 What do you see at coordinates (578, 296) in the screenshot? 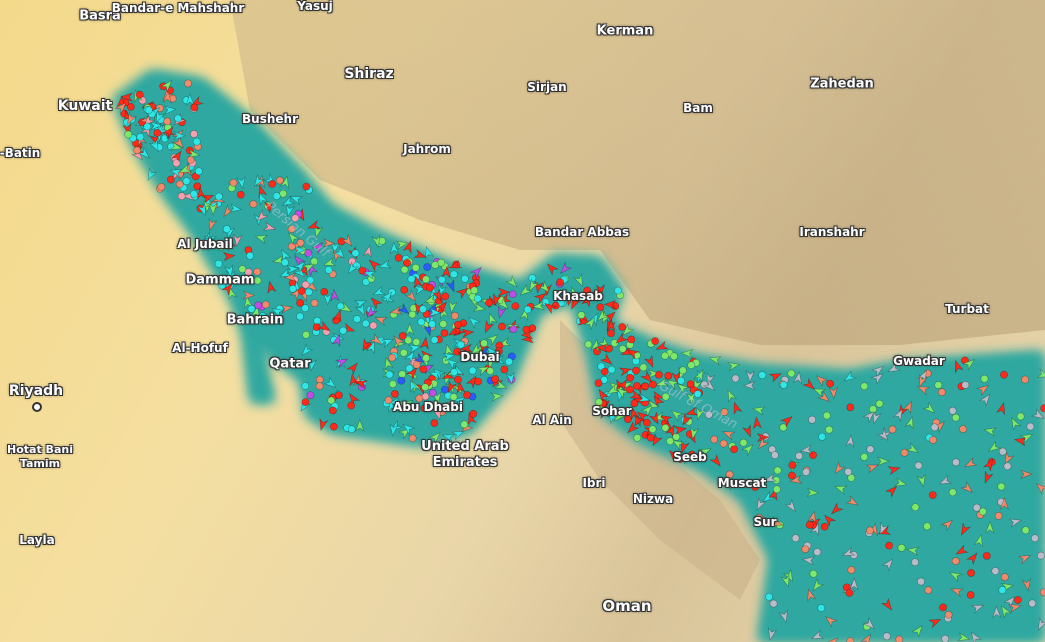
I see `place-label-khasab: Khasab` at bounding box center [578, 296].